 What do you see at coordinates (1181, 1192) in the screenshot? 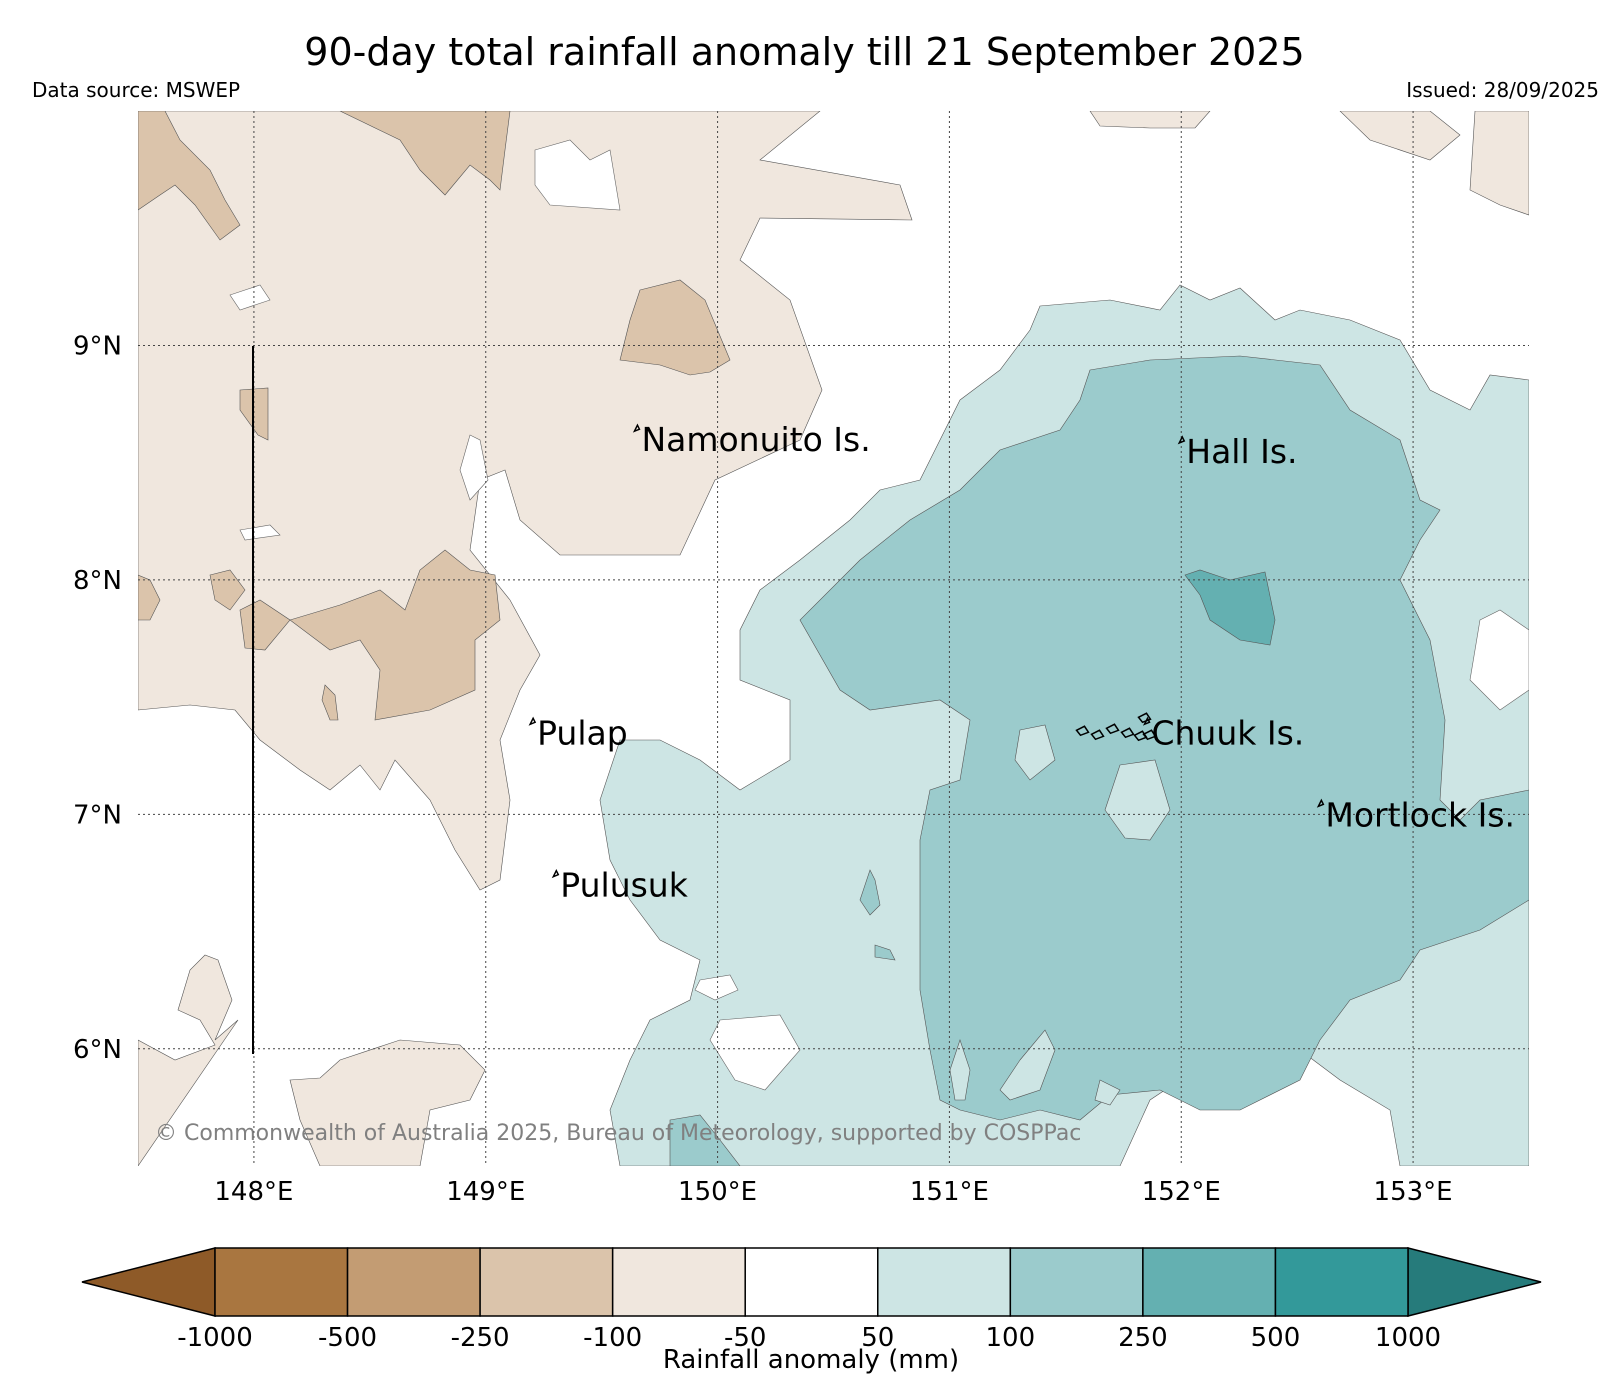
I see `lon-tick-label: 152°E` at bounding box center [1181, 1192].